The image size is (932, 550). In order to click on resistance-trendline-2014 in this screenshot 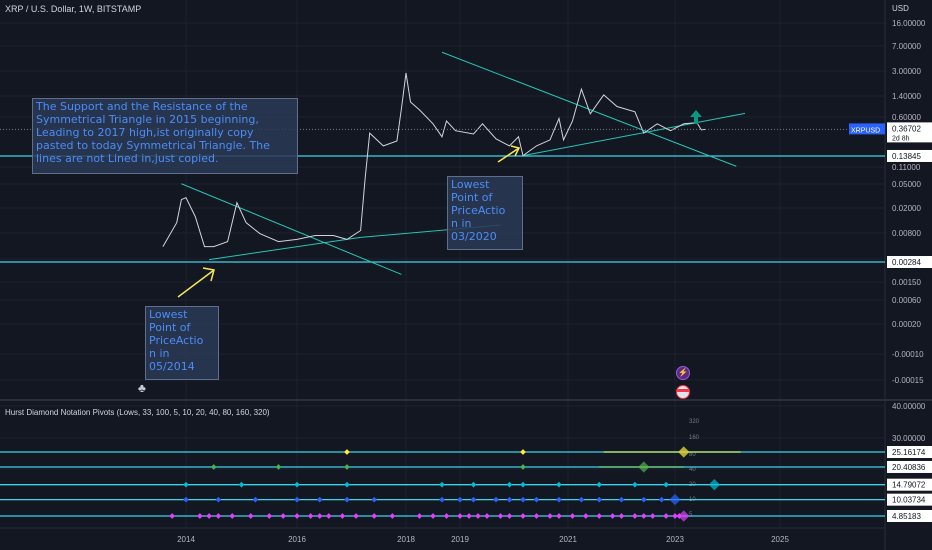, I will do `click(291, 229)`.